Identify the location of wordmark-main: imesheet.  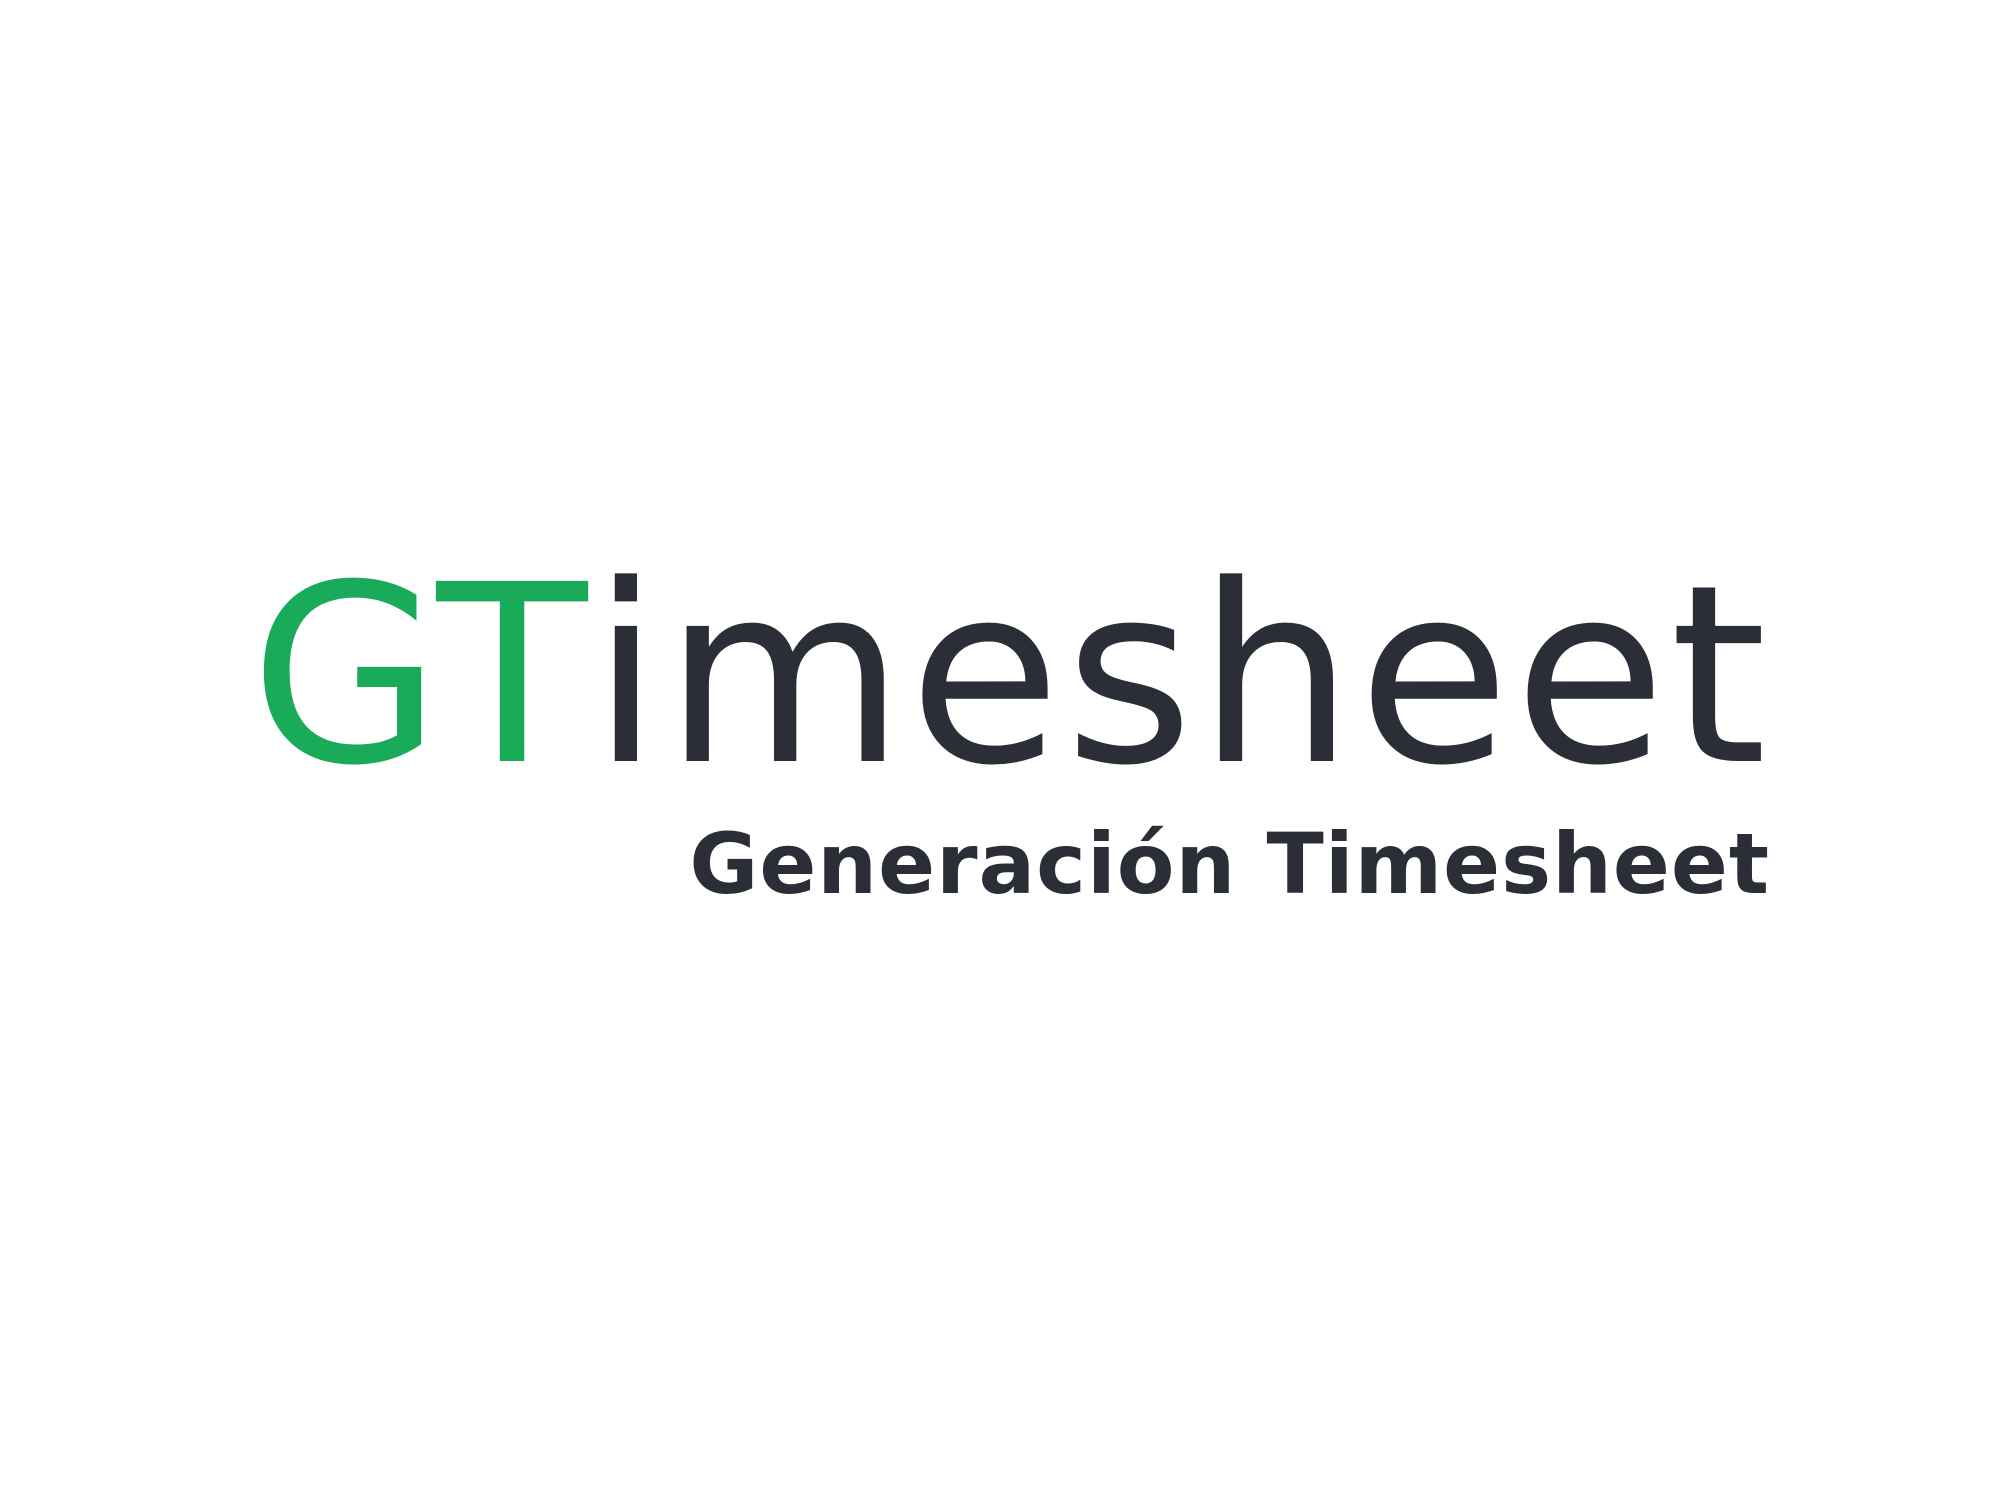
(1181, 676).